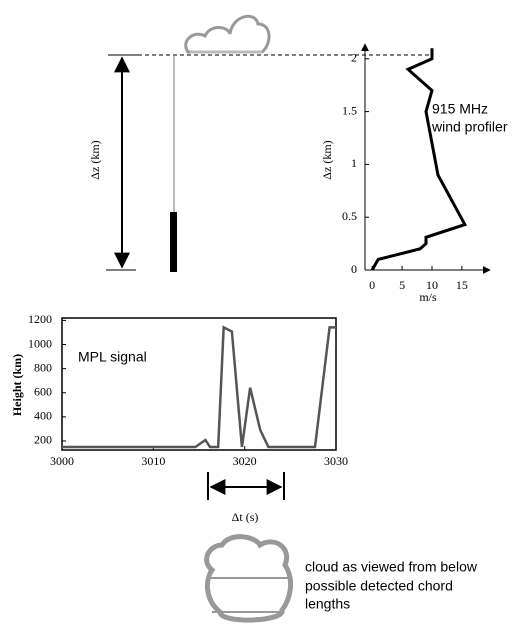  What do you see at coordinates (354, 58) in the screenshot?
I see `y-tick-label: 2` at bounding box center [354, 58].